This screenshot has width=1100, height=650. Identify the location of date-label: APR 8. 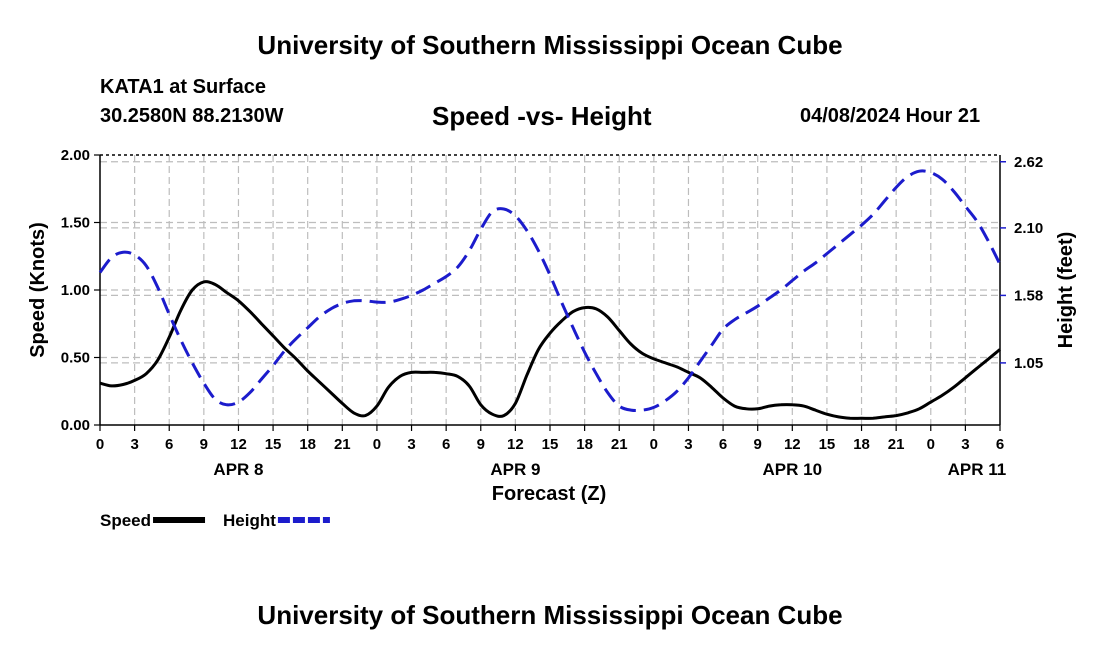
(238, 469).